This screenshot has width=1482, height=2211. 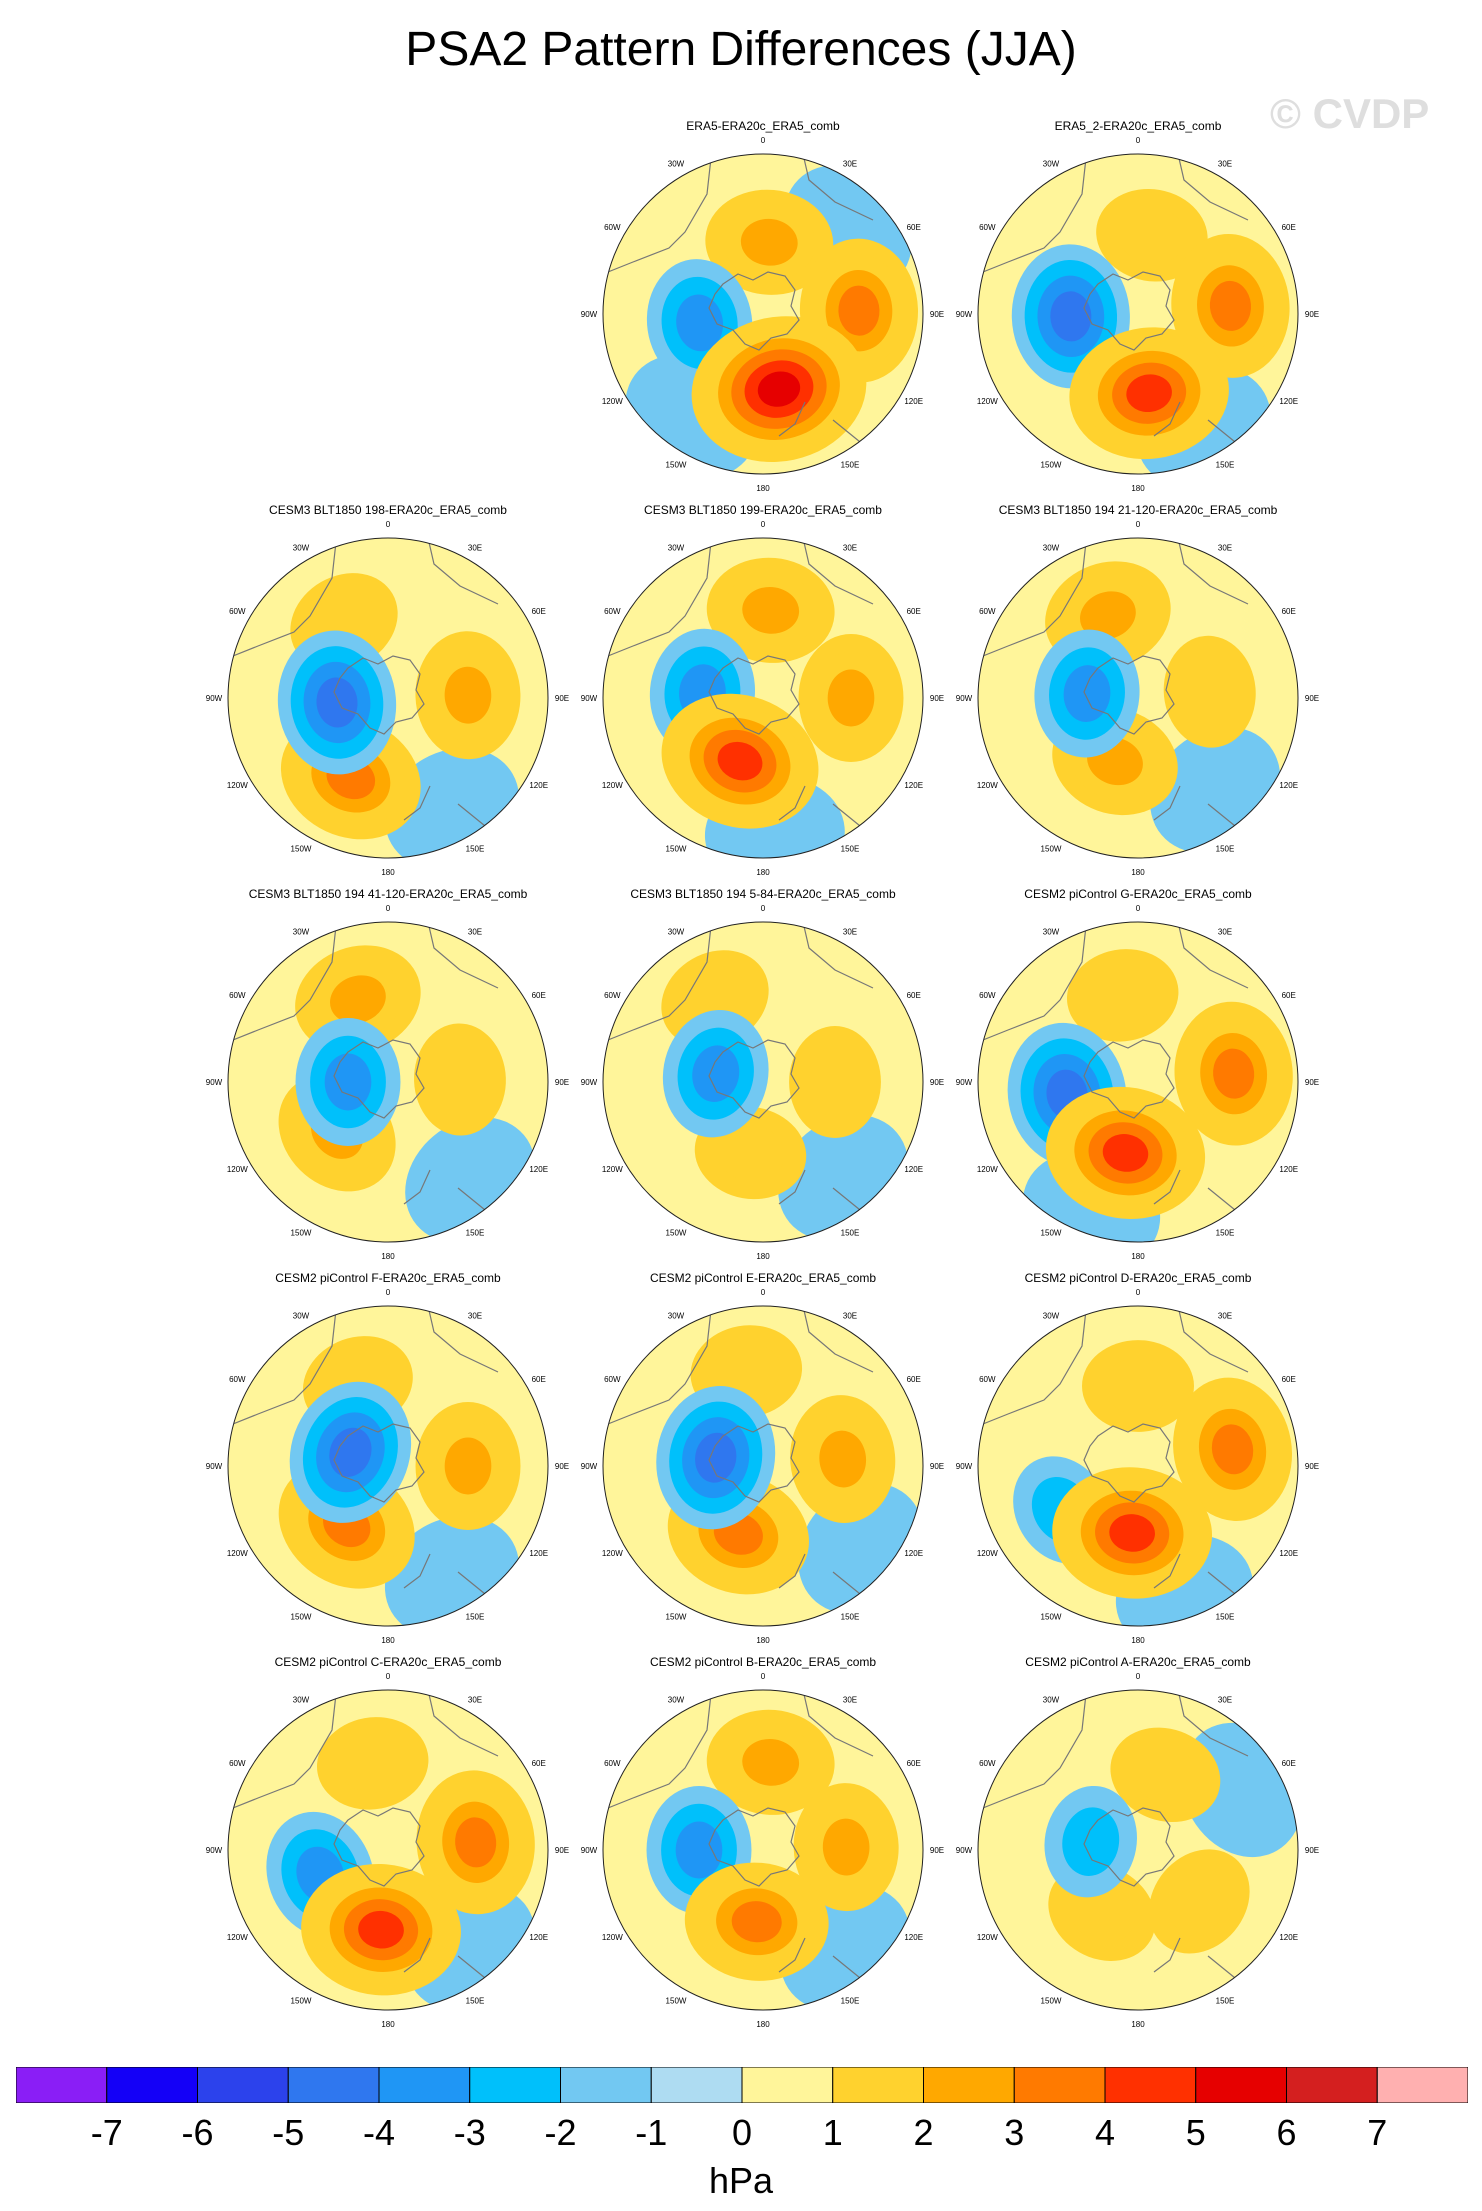 What do you see at coordinates (1377, 2132) in the screenshot?
I see `colorbar-tick-label: 7` at bounding box center [1377, 2132].